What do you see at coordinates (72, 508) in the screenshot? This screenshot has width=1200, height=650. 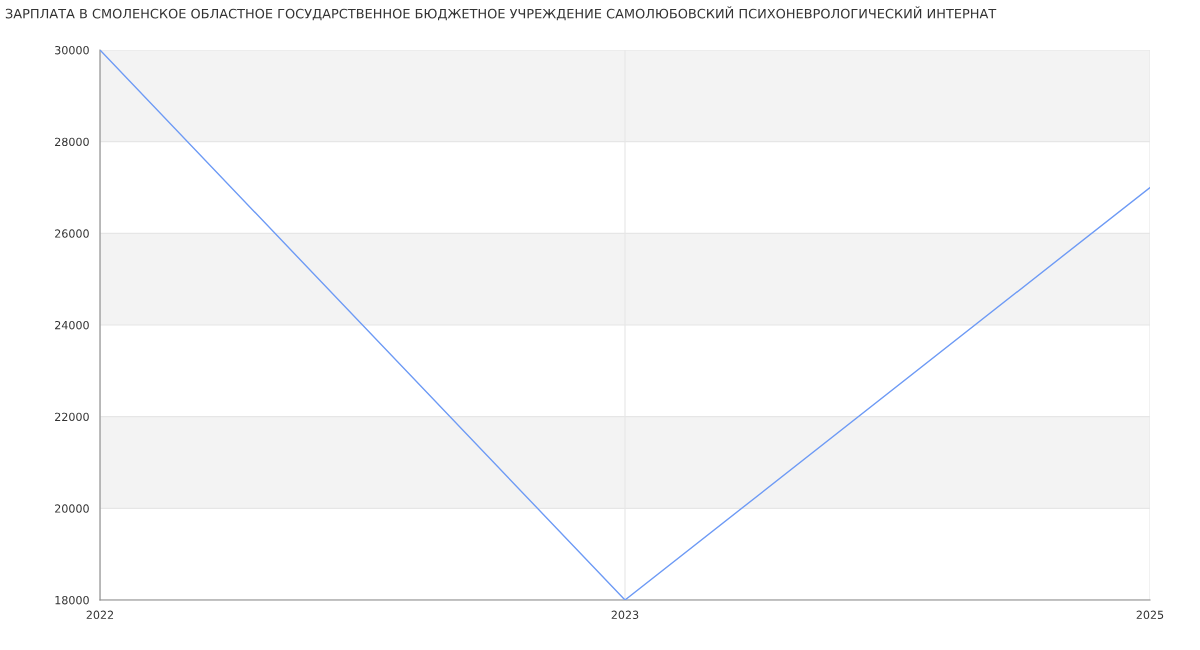 I see `y-tick-label: 20000` at bounding box center [72, 508].